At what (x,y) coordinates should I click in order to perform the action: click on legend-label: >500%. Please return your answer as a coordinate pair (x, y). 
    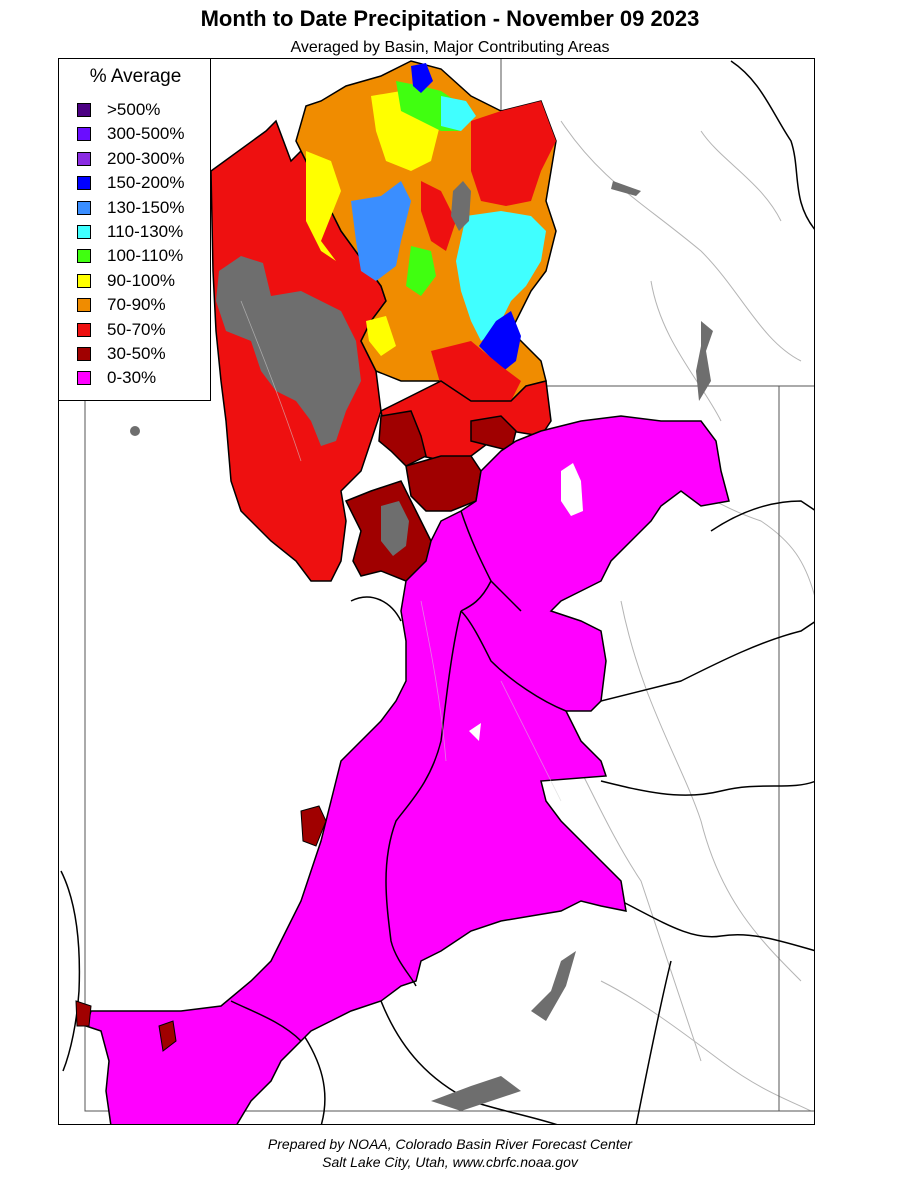
    Looking at the image, I should click on (134, 109).